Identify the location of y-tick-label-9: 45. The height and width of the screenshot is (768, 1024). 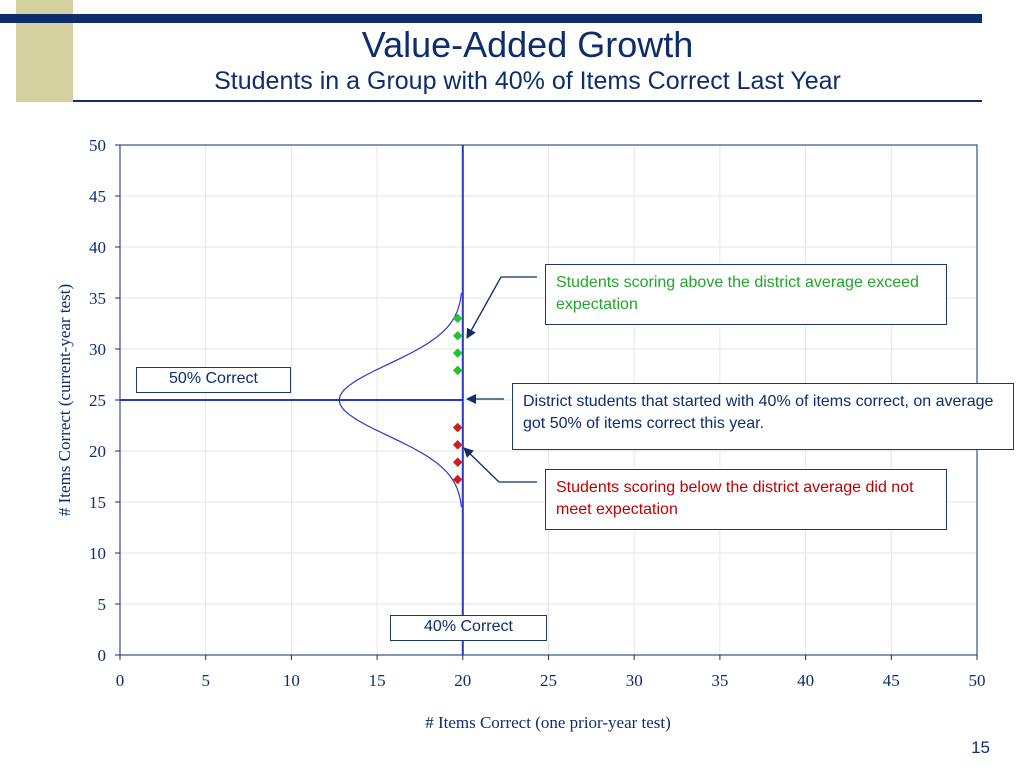
(97, 196).